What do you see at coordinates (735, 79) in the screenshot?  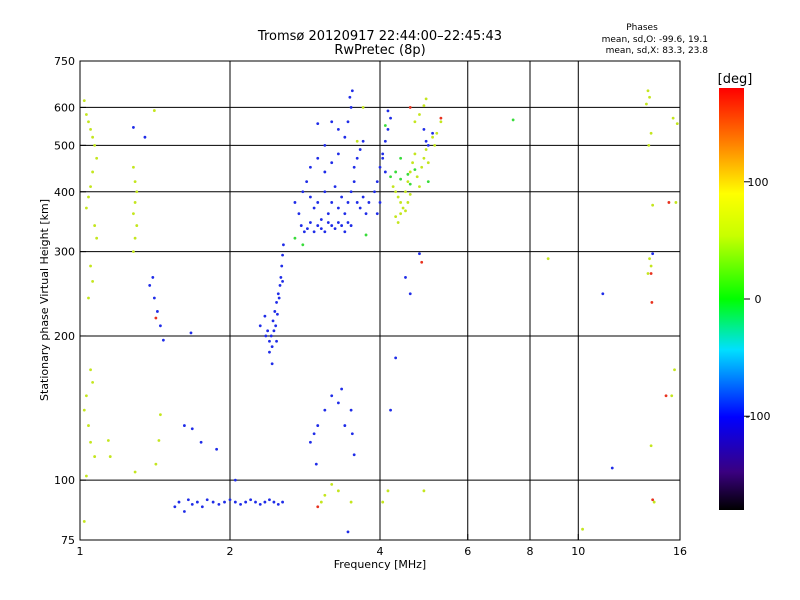 I see `colorbar-label: [deg]` at bounding box center [735, 79].